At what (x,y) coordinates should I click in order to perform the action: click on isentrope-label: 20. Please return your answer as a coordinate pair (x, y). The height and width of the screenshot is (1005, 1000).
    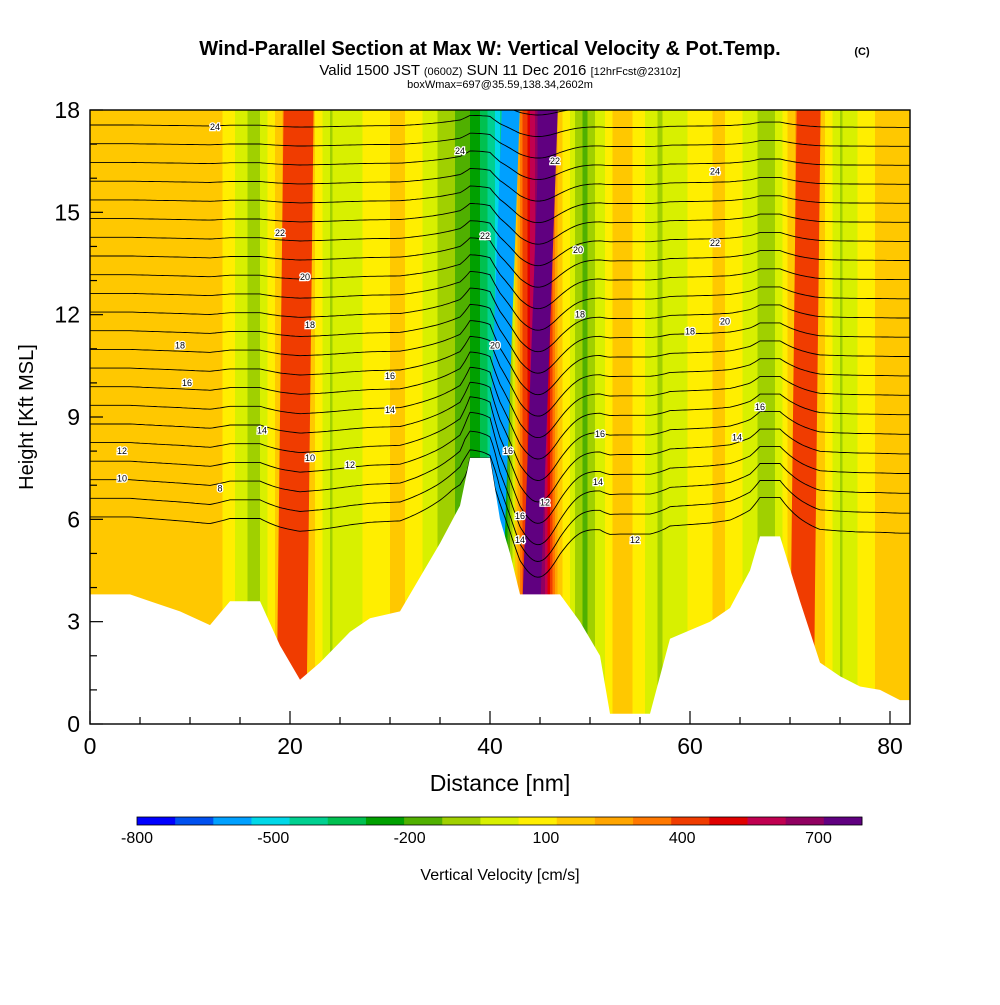
    Looking at the image, I should click on (495, 345).